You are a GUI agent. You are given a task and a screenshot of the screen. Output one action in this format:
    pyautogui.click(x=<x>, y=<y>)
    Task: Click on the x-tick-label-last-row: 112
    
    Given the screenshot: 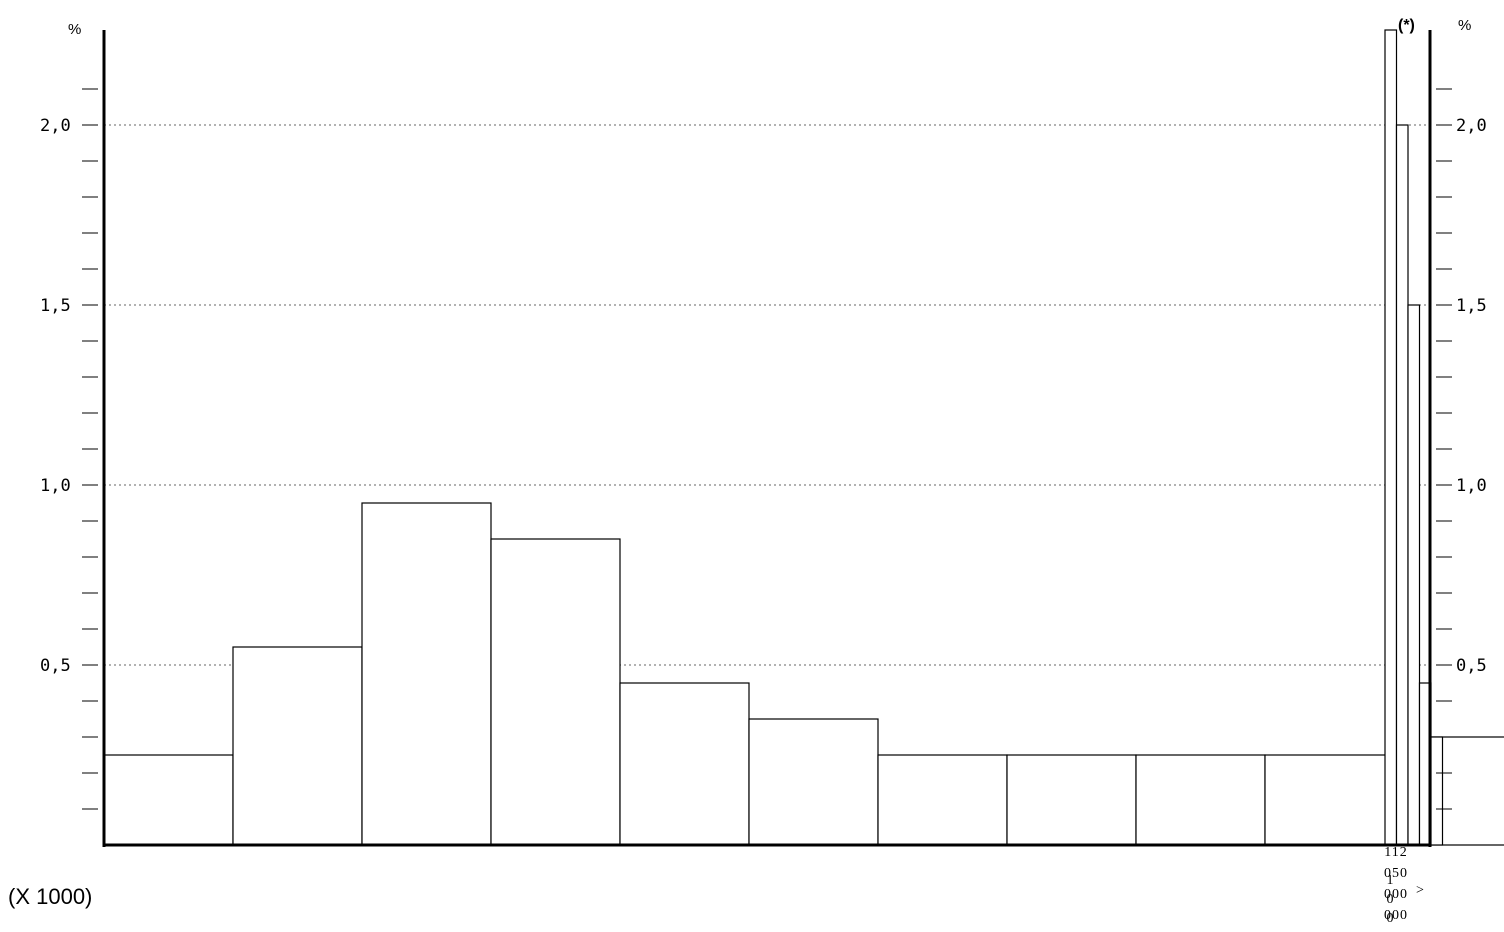 What is the action you would take?
    pyautogui.click(x=1395, y=852)
    